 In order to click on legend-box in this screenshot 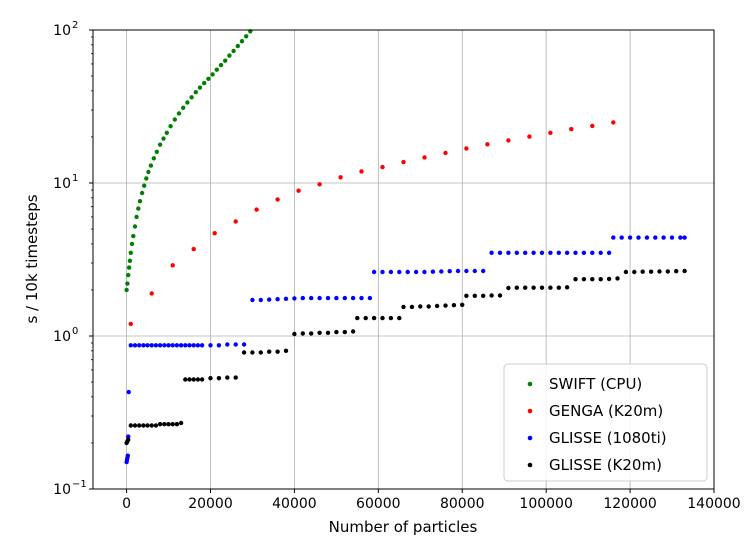, I will do `click(605, 422)`.